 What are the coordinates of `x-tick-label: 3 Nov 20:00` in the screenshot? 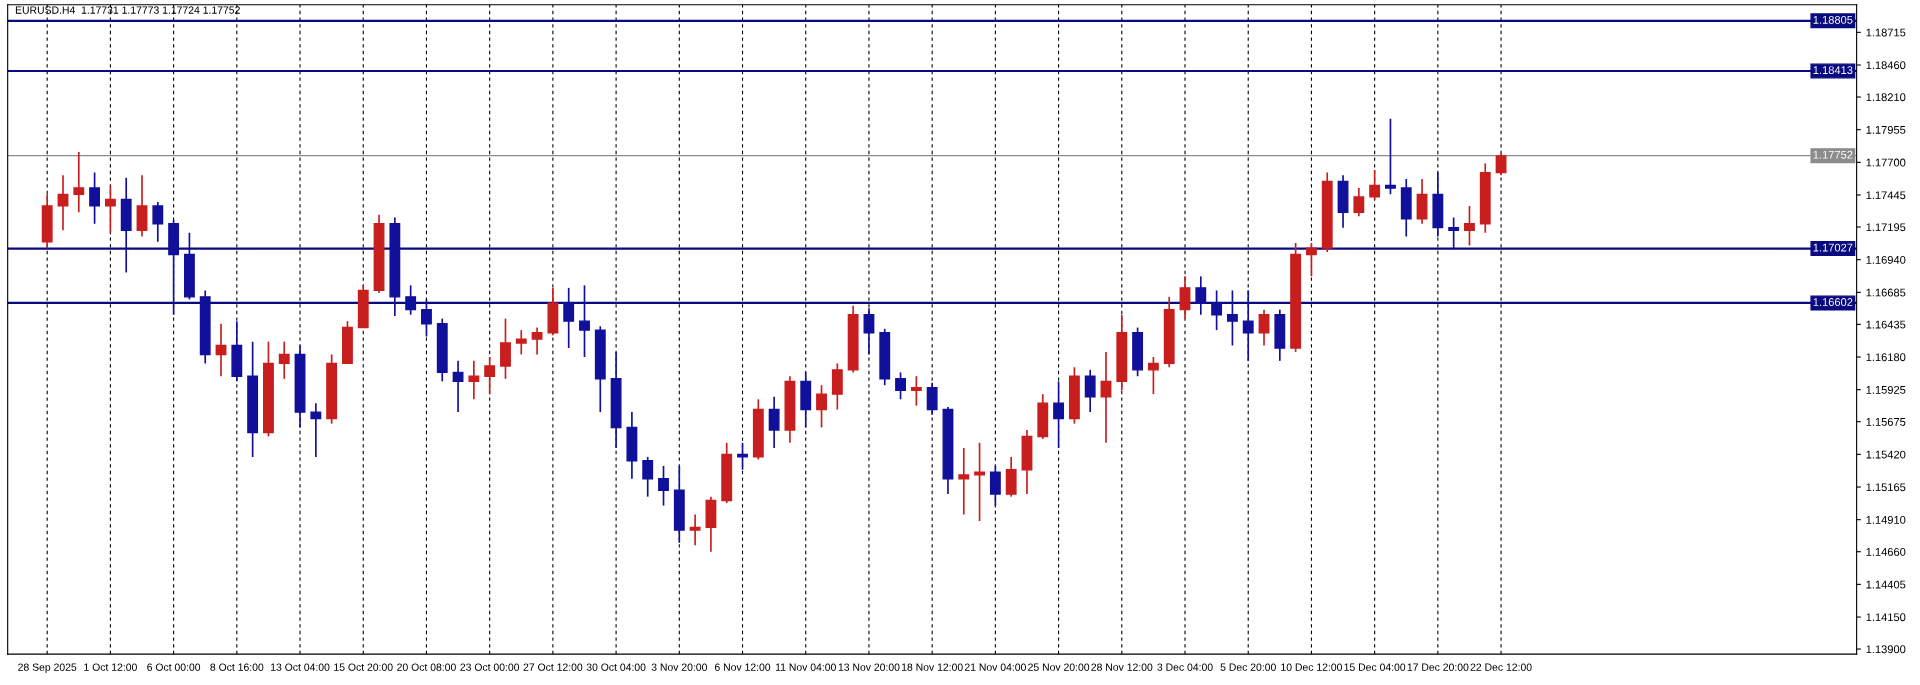 It's located at (679, 667).